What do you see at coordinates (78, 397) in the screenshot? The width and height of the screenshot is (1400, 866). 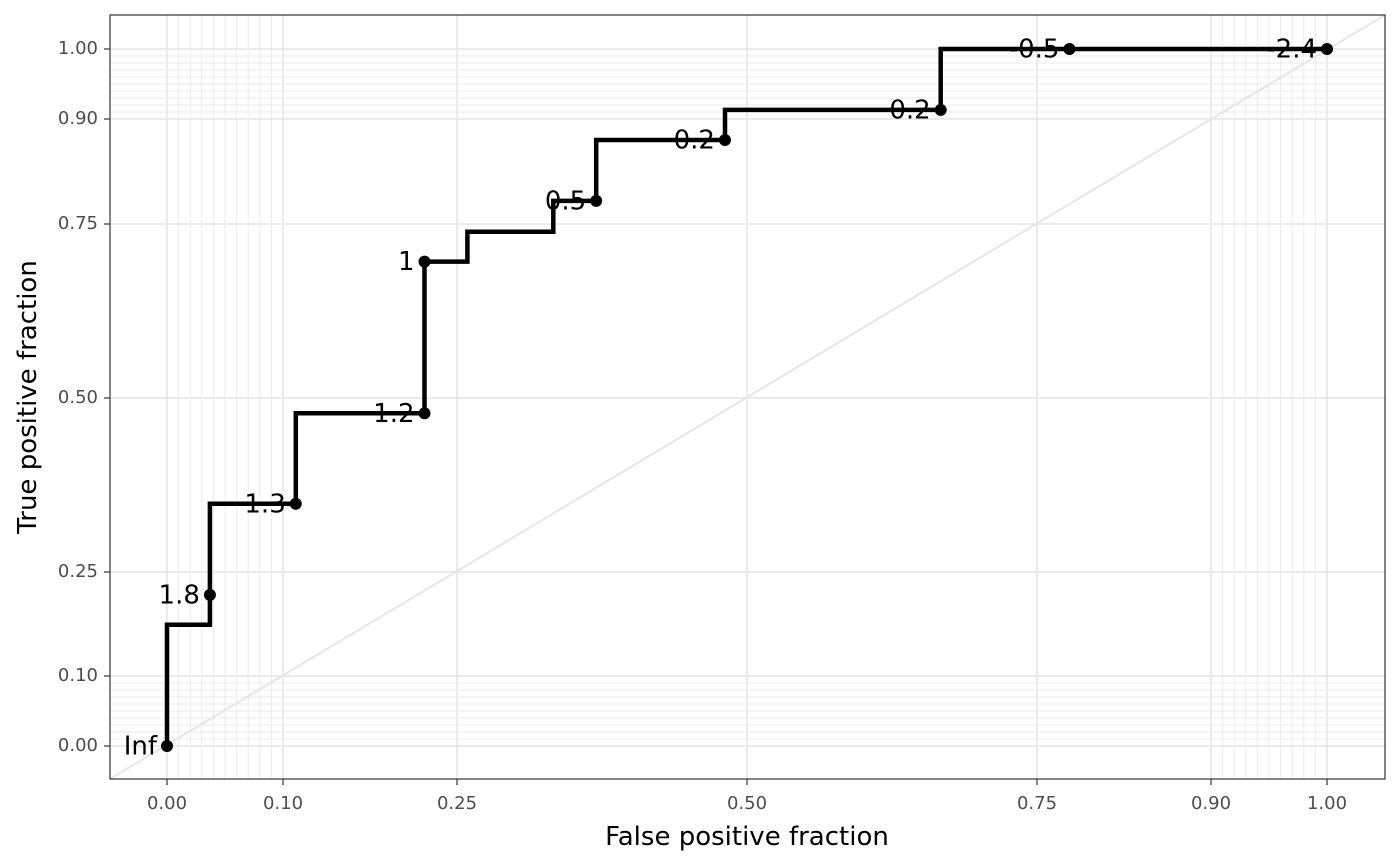 I see `y-tick-label: 0.50` at bounding box center [78, 397].